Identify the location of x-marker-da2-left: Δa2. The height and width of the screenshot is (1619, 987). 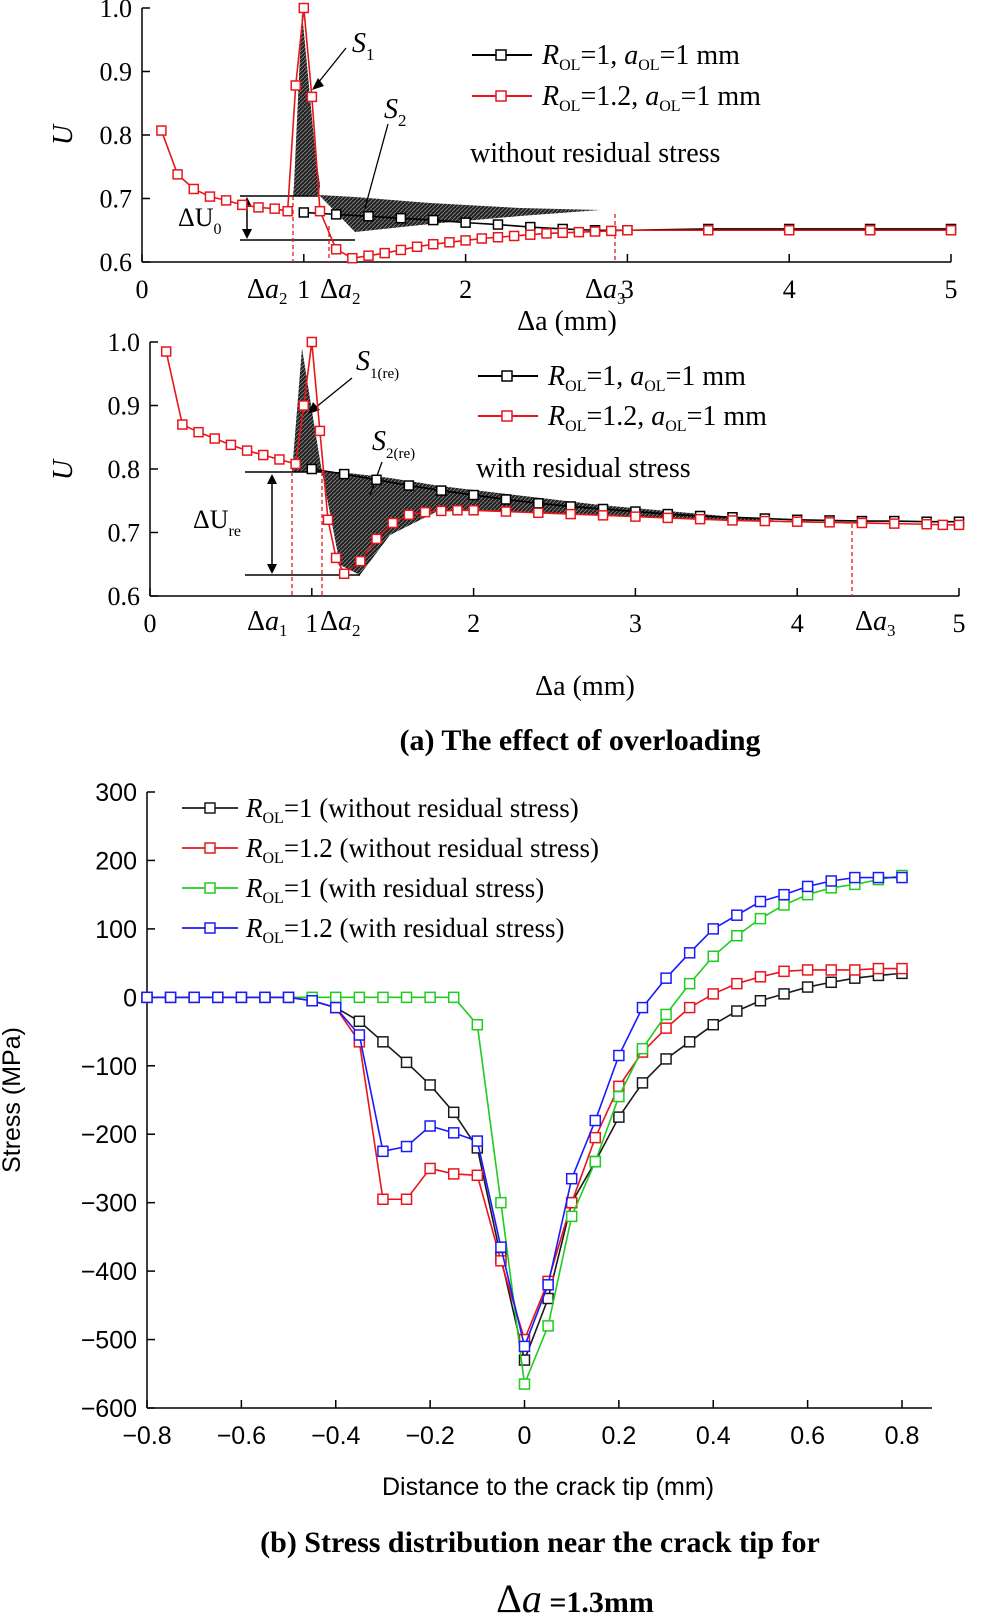
(267, 291).